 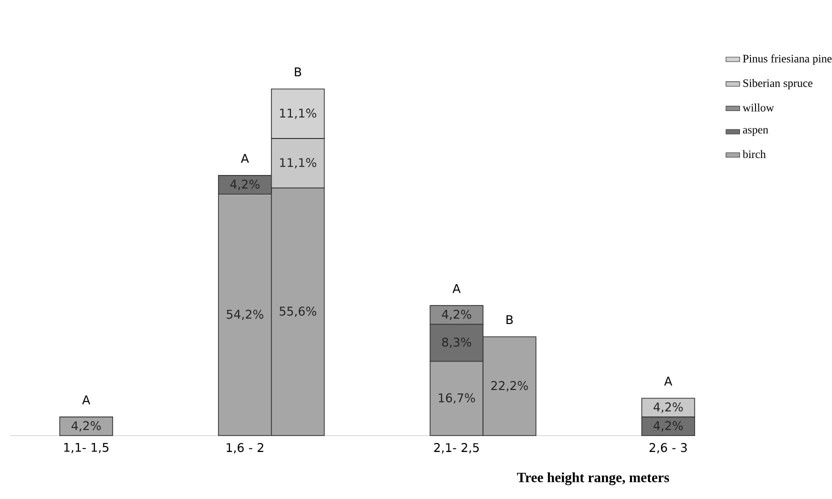 I want to click on data-label: 54,2%, so click(x=245, y=315).